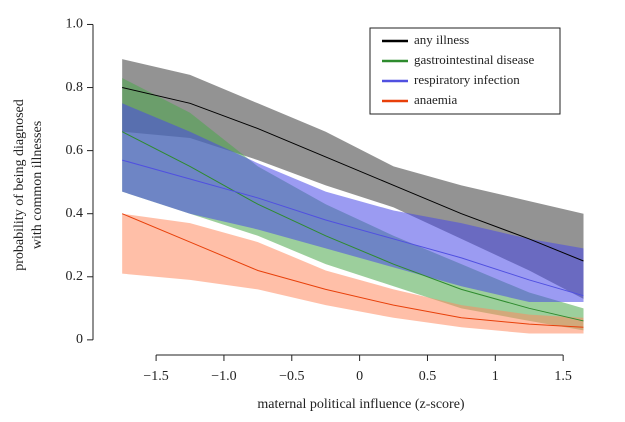  I want to click on x-tick-label: 1, so click(495, 376).